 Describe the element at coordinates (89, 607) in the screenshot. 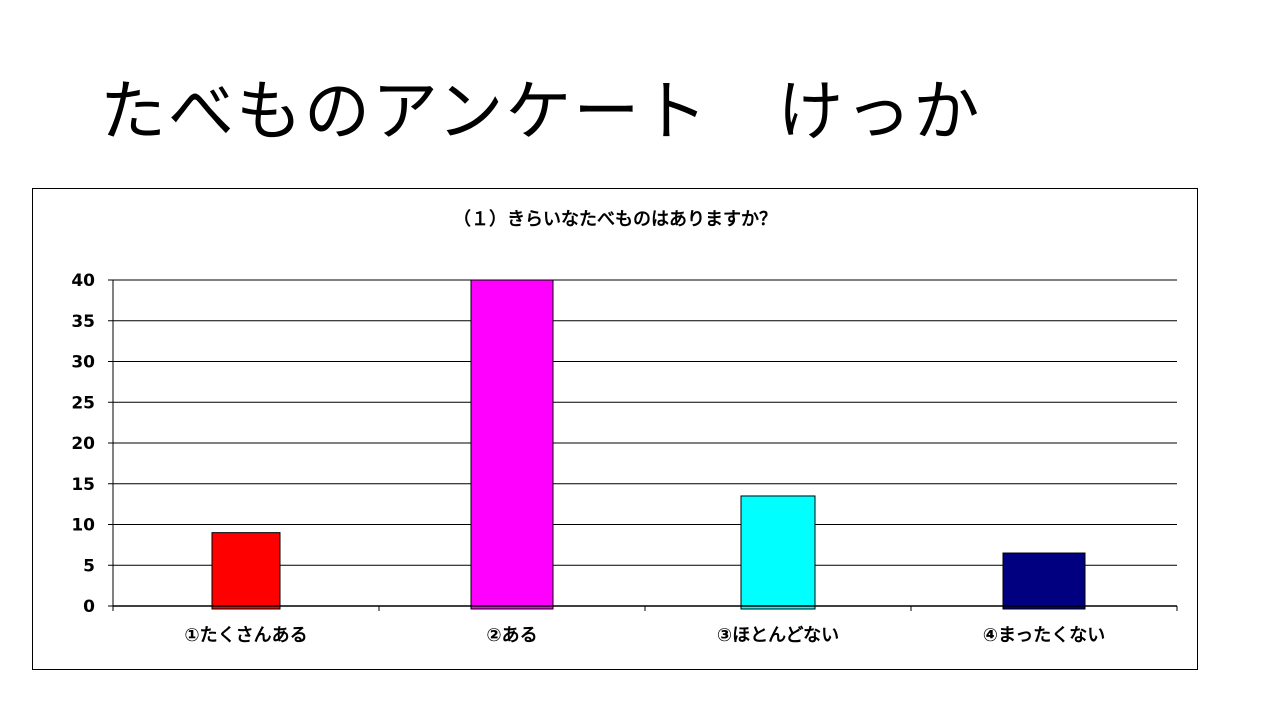

I see `y-tick-label: 0` at that location.